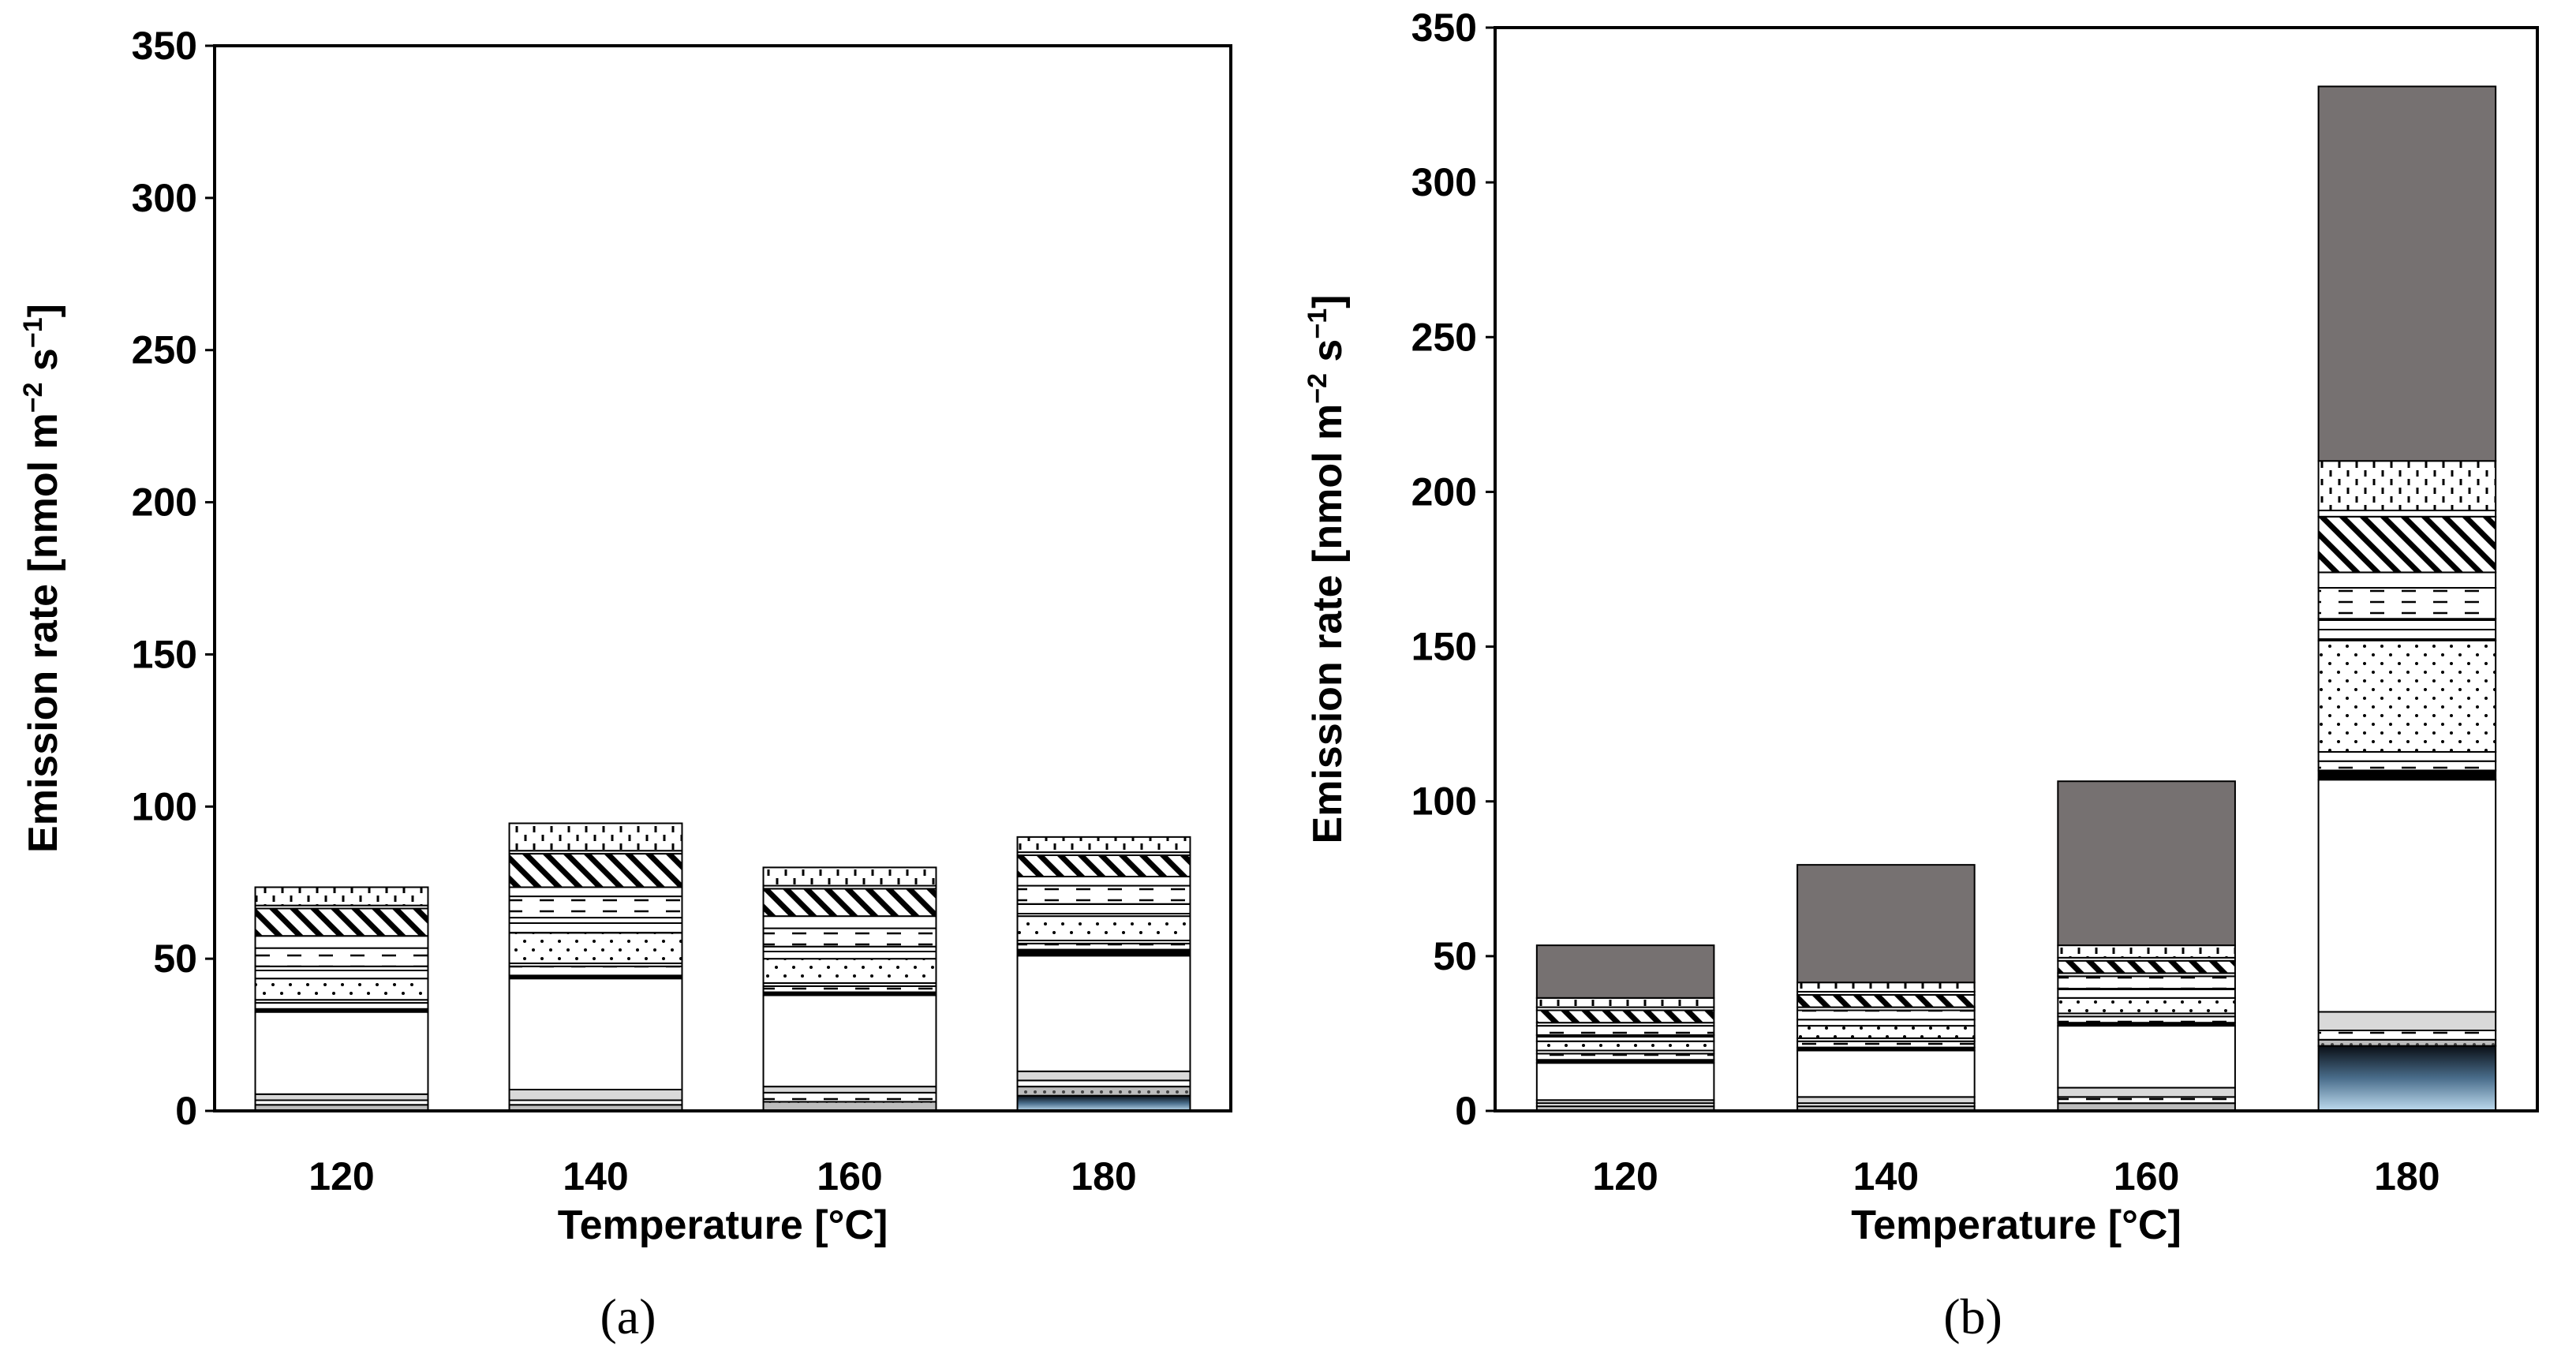 This screenshot has height=1361, width=2576. What do you see at coordinates (33, 398) in the screenshot?
I see `y-axis-title-superscript: −2` at bounding box center [33, 398].